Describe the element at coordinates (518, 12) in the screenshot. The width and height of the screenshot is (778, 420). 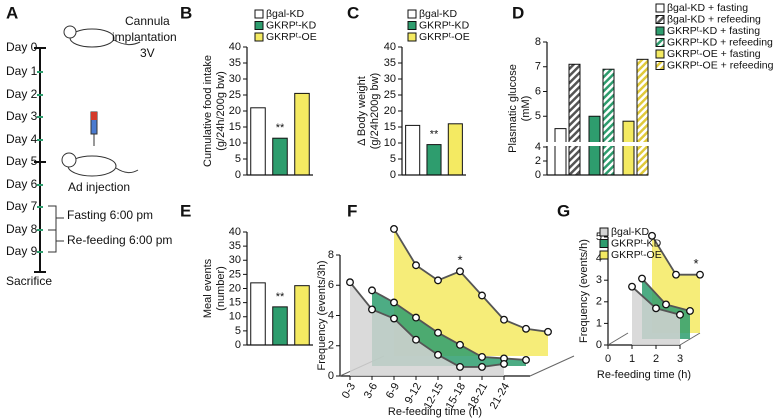
I see `panel-label: D` at that location.